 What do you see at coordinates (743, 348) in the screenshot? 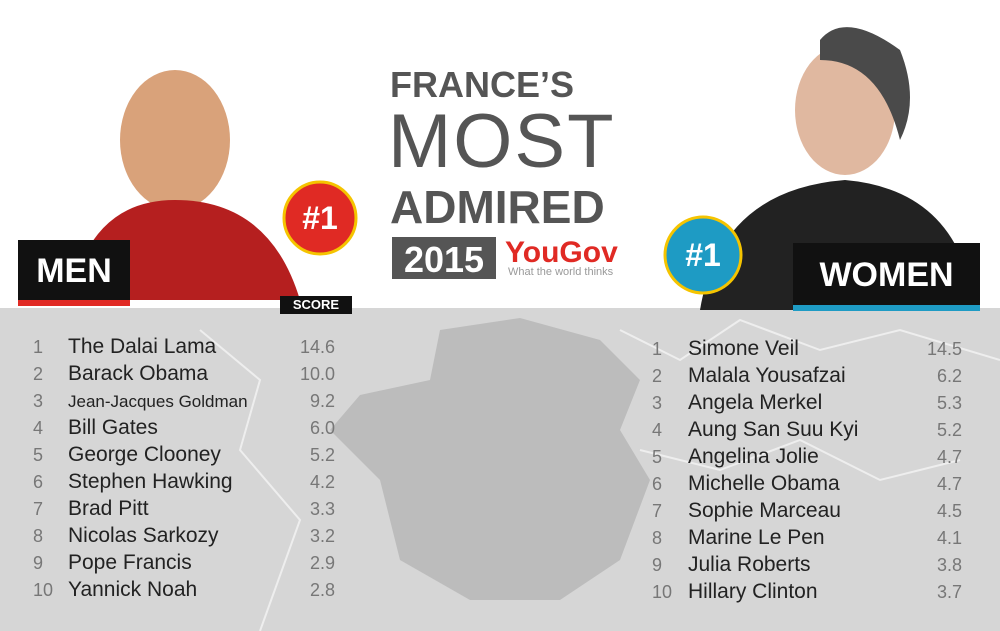
I see `name: Simone Veil` at bounding box center [743, 348].